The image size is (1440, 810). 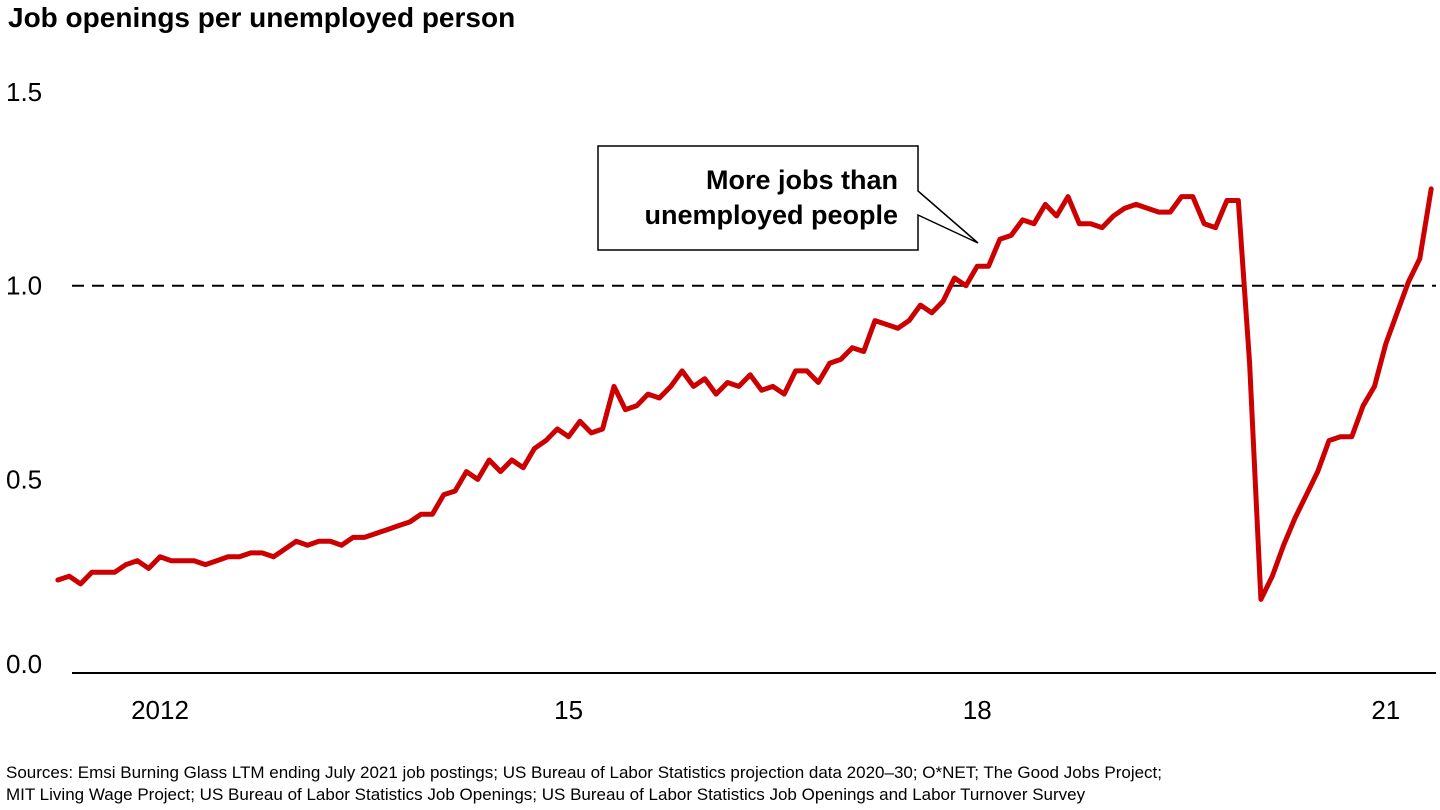 I want to click on x-tick-label: 18, so click(x=977, y=710).